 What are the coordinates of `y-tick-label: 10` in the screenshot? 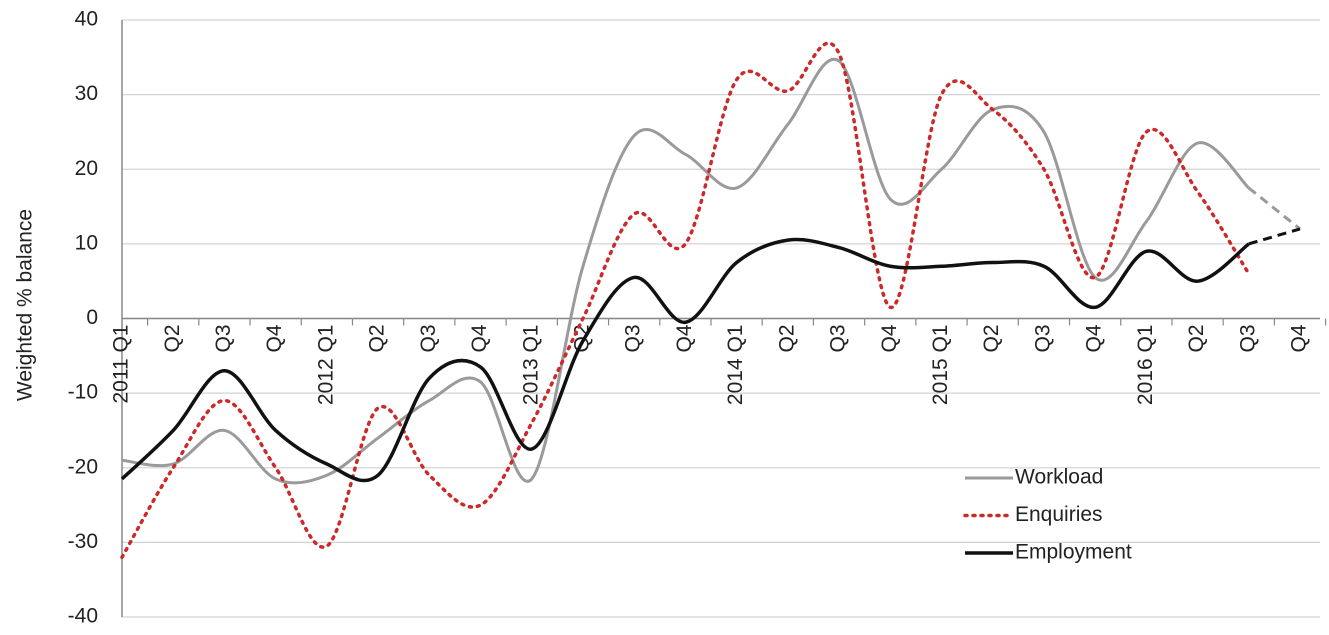 It's located at (86, 242).